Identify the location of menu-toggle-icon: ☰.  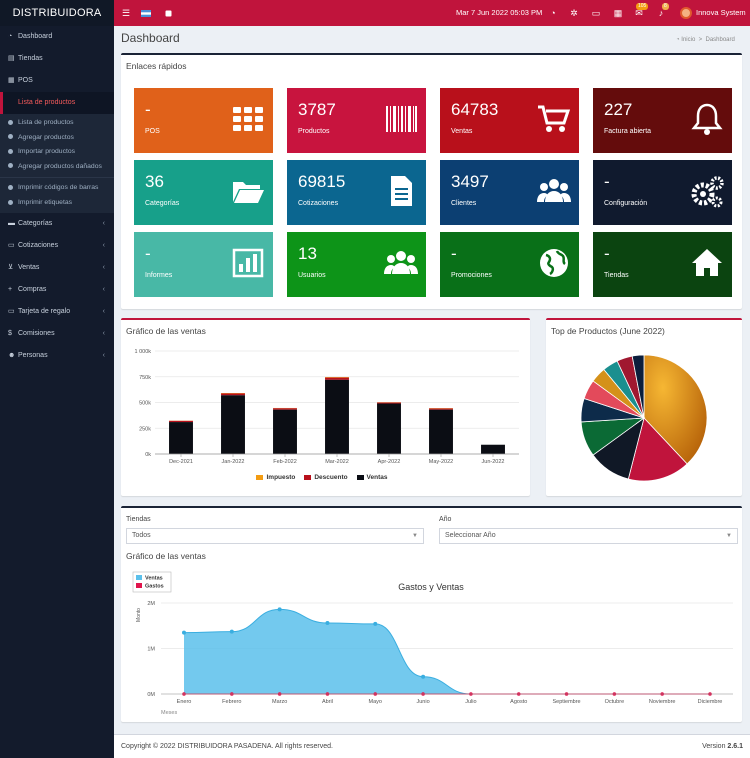
(126, 13).